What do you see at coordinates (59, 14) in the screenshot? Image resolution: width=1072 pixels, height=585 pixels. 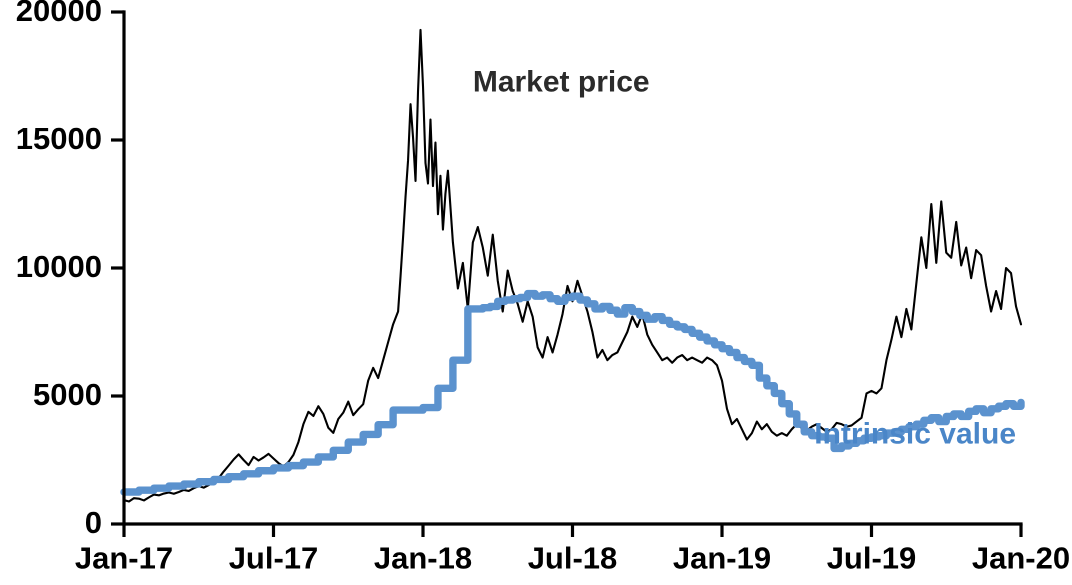 I see `y-tick-label: 20000` at bounding box center [59, 14].